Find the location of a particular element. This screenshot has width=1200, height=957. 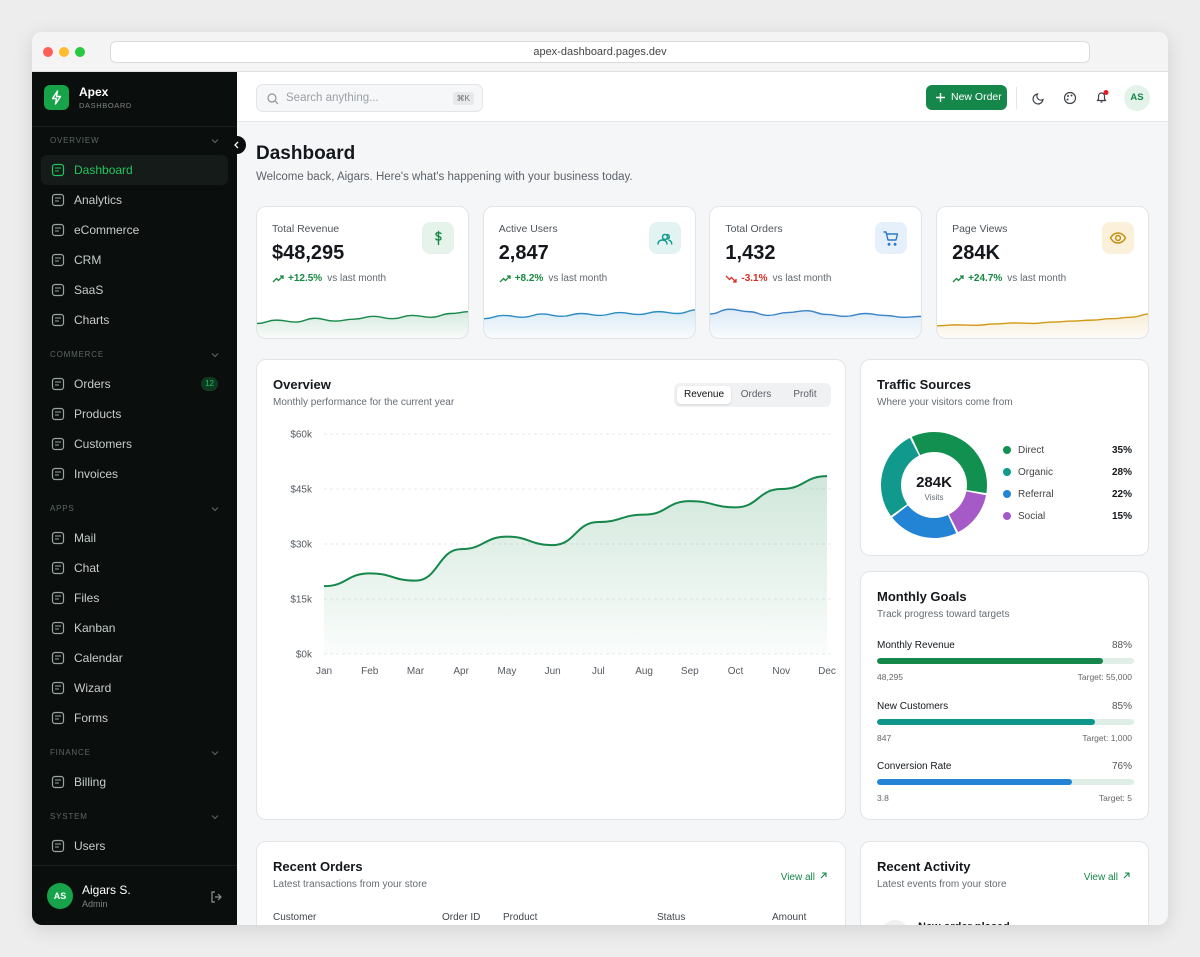

sparkline-line is located at coordinates (589, 314).